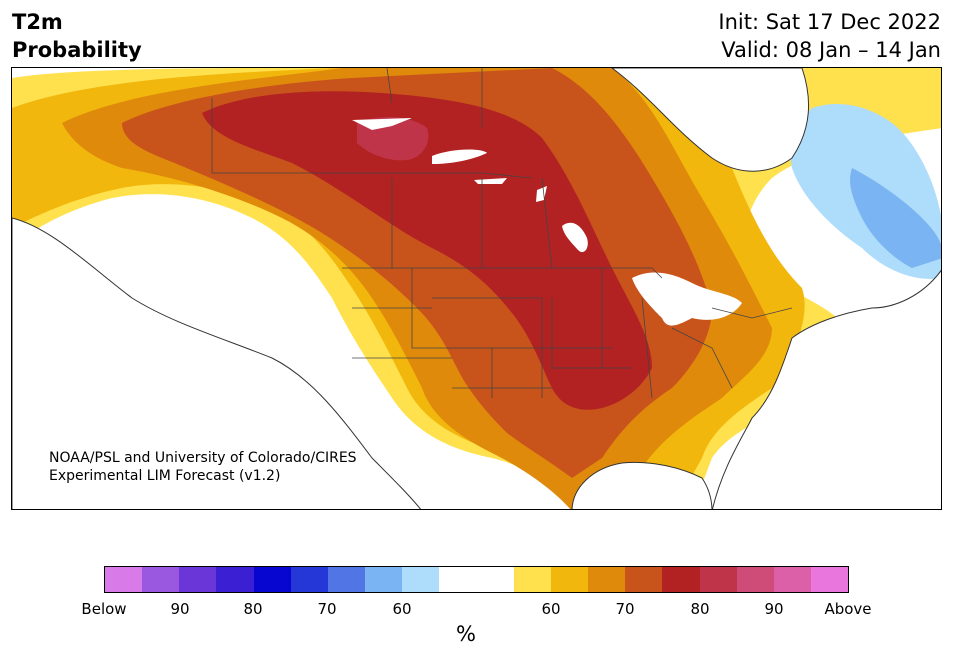 Image resolution: width=953 pixels, height=659 pixels. Describe the element at coordinates (829, 22) in the screenshot. I see `init-date: Init: Sat 17 Dec 2022` at that location.